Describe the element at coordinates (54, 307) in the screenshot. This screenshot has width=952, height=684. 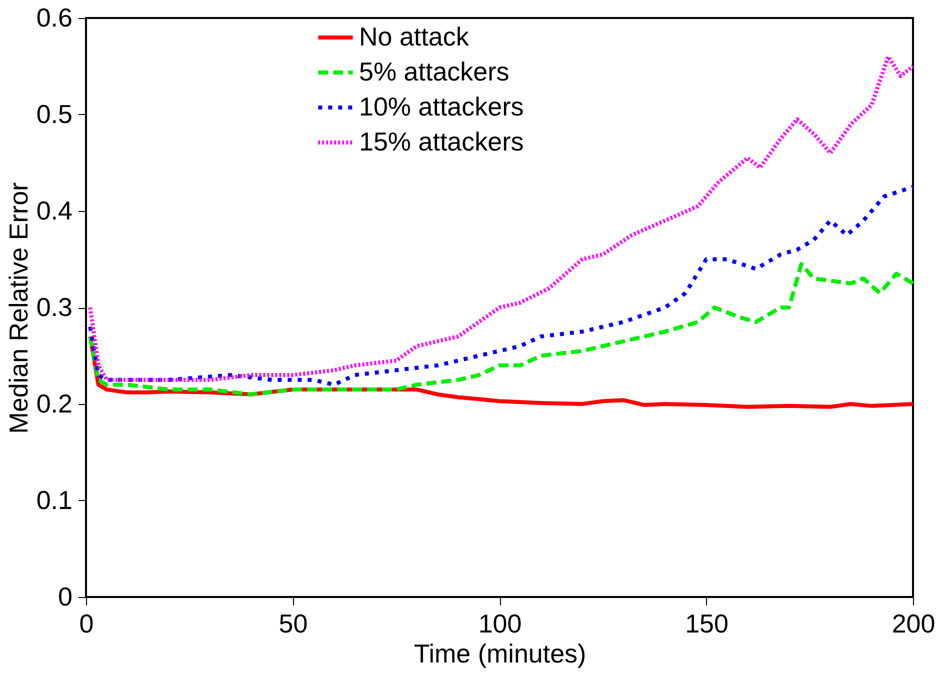
I see `y-tick-label: 0.3` at that location.